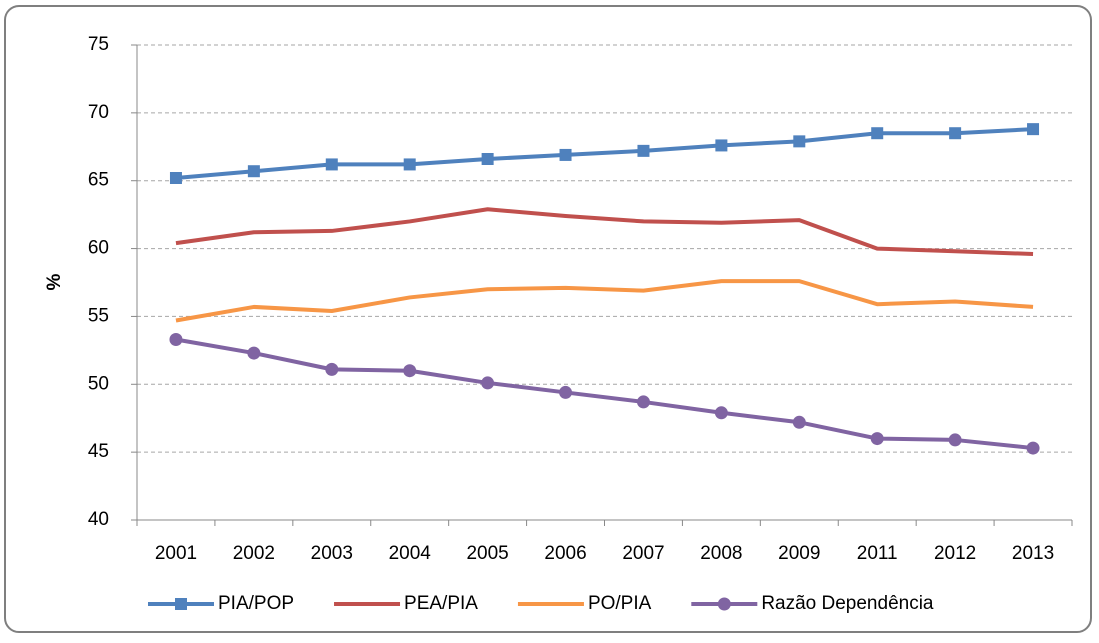 Image resolution: width=1099 pixels, height=643 pixels. I want to click on x-tick-label: 2002, so click(254, 553).